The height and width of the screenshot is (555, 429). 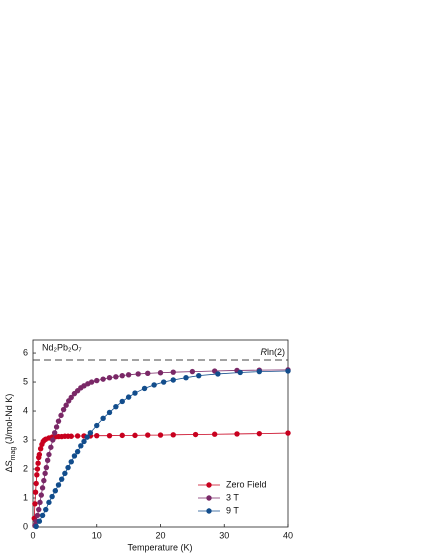 I want to click on y-label-unit: (J/mol-Nd K), so click(x=9, y=420).